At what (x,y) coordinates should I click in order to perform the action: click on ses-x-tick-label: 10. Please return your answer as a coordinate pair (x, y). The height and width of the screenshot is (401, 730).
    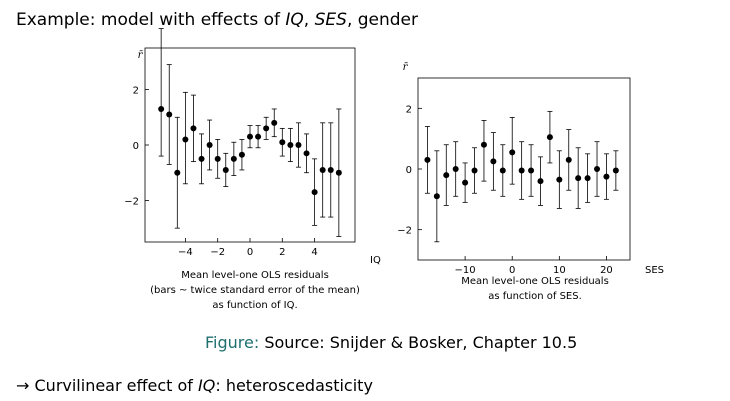
    Looking at the image, I should click on (559, 270).